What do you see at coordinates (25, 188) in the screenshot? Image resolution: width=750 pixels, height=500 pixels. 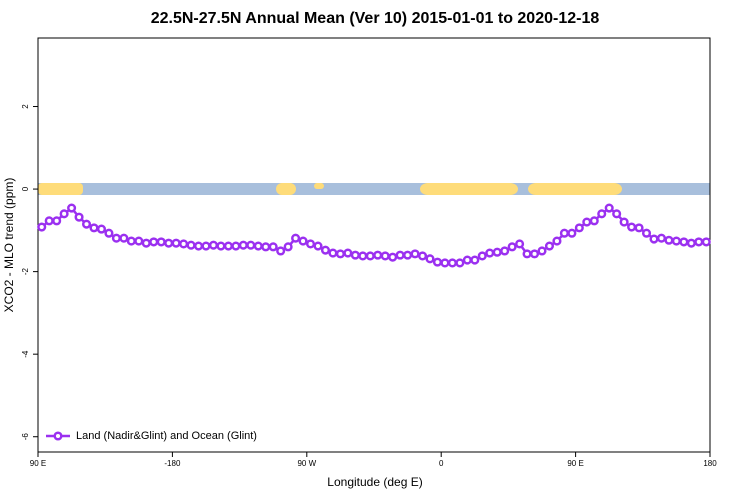 I see `y-tick-label: 0` at bounding box center [25, 188].